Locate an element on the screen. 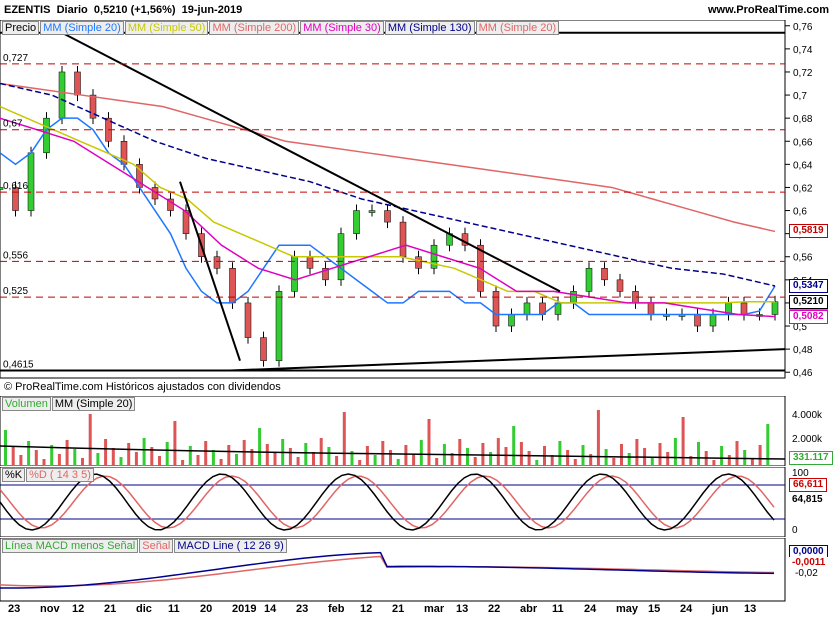 The image size is (835, 620). price-ytick-label: 0,7 is located at coordinates (800, 96).